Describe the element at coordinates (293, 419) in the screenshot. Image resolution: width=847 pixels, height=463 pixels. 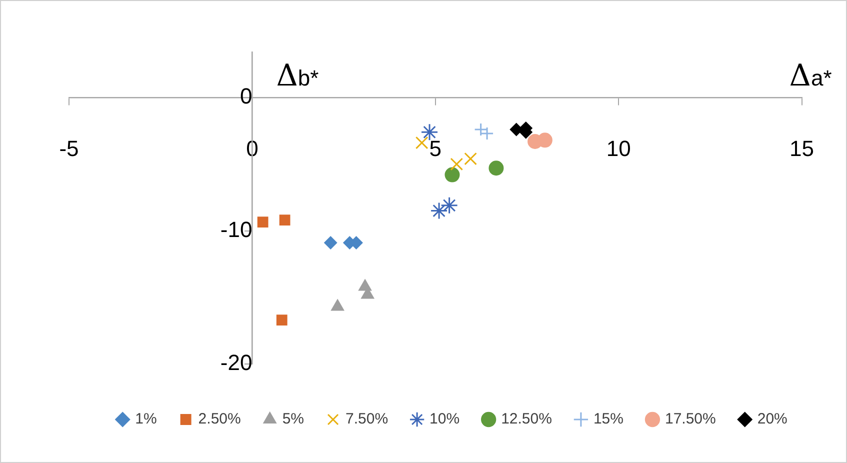
I see `legend-label: 5%` at that location.